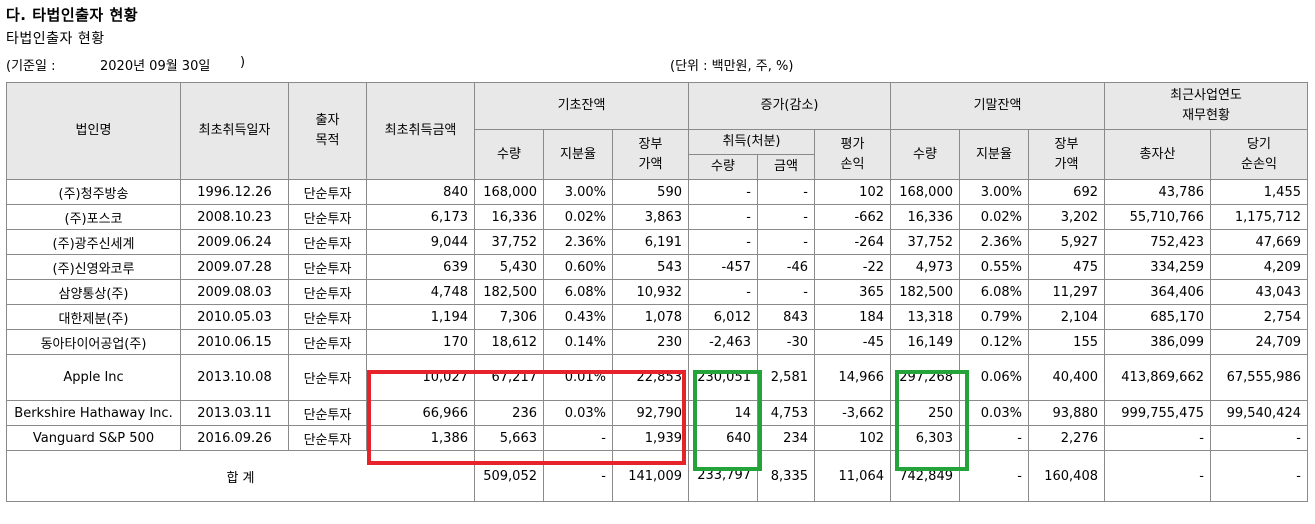 Image resolution: width=1315 pixels, height=524 pixels. I want to click on cell-acq-date: 2013.10.08, so click(234, 377).